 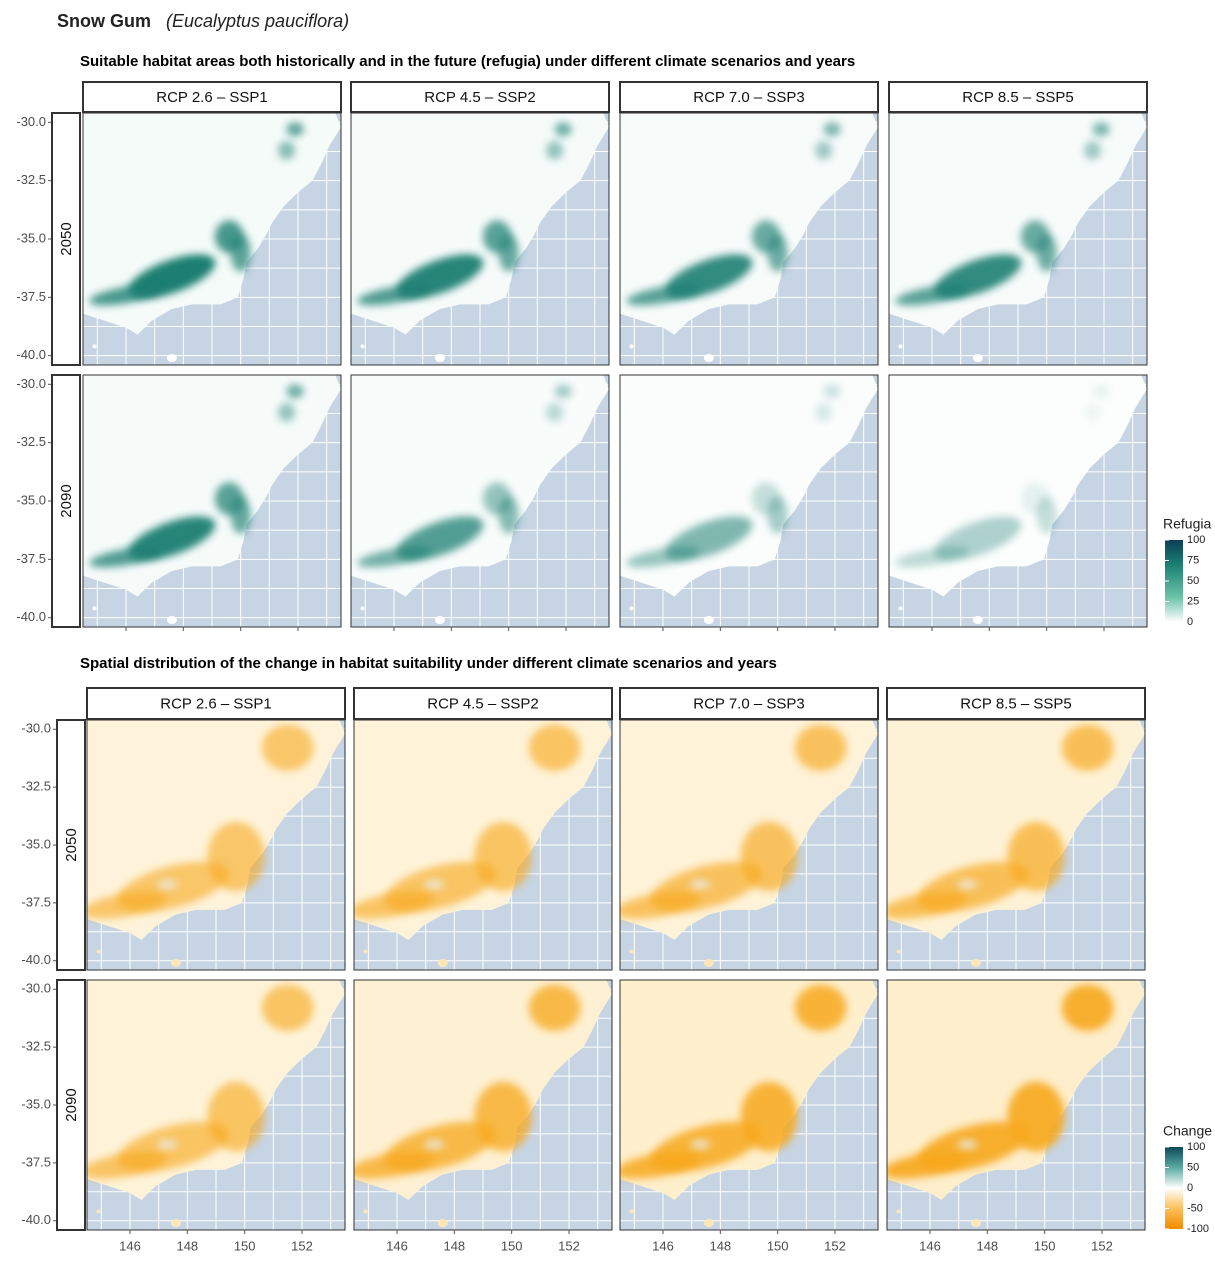 I want to click on legend-tick-label: 75, so click(x=1193, y=560).